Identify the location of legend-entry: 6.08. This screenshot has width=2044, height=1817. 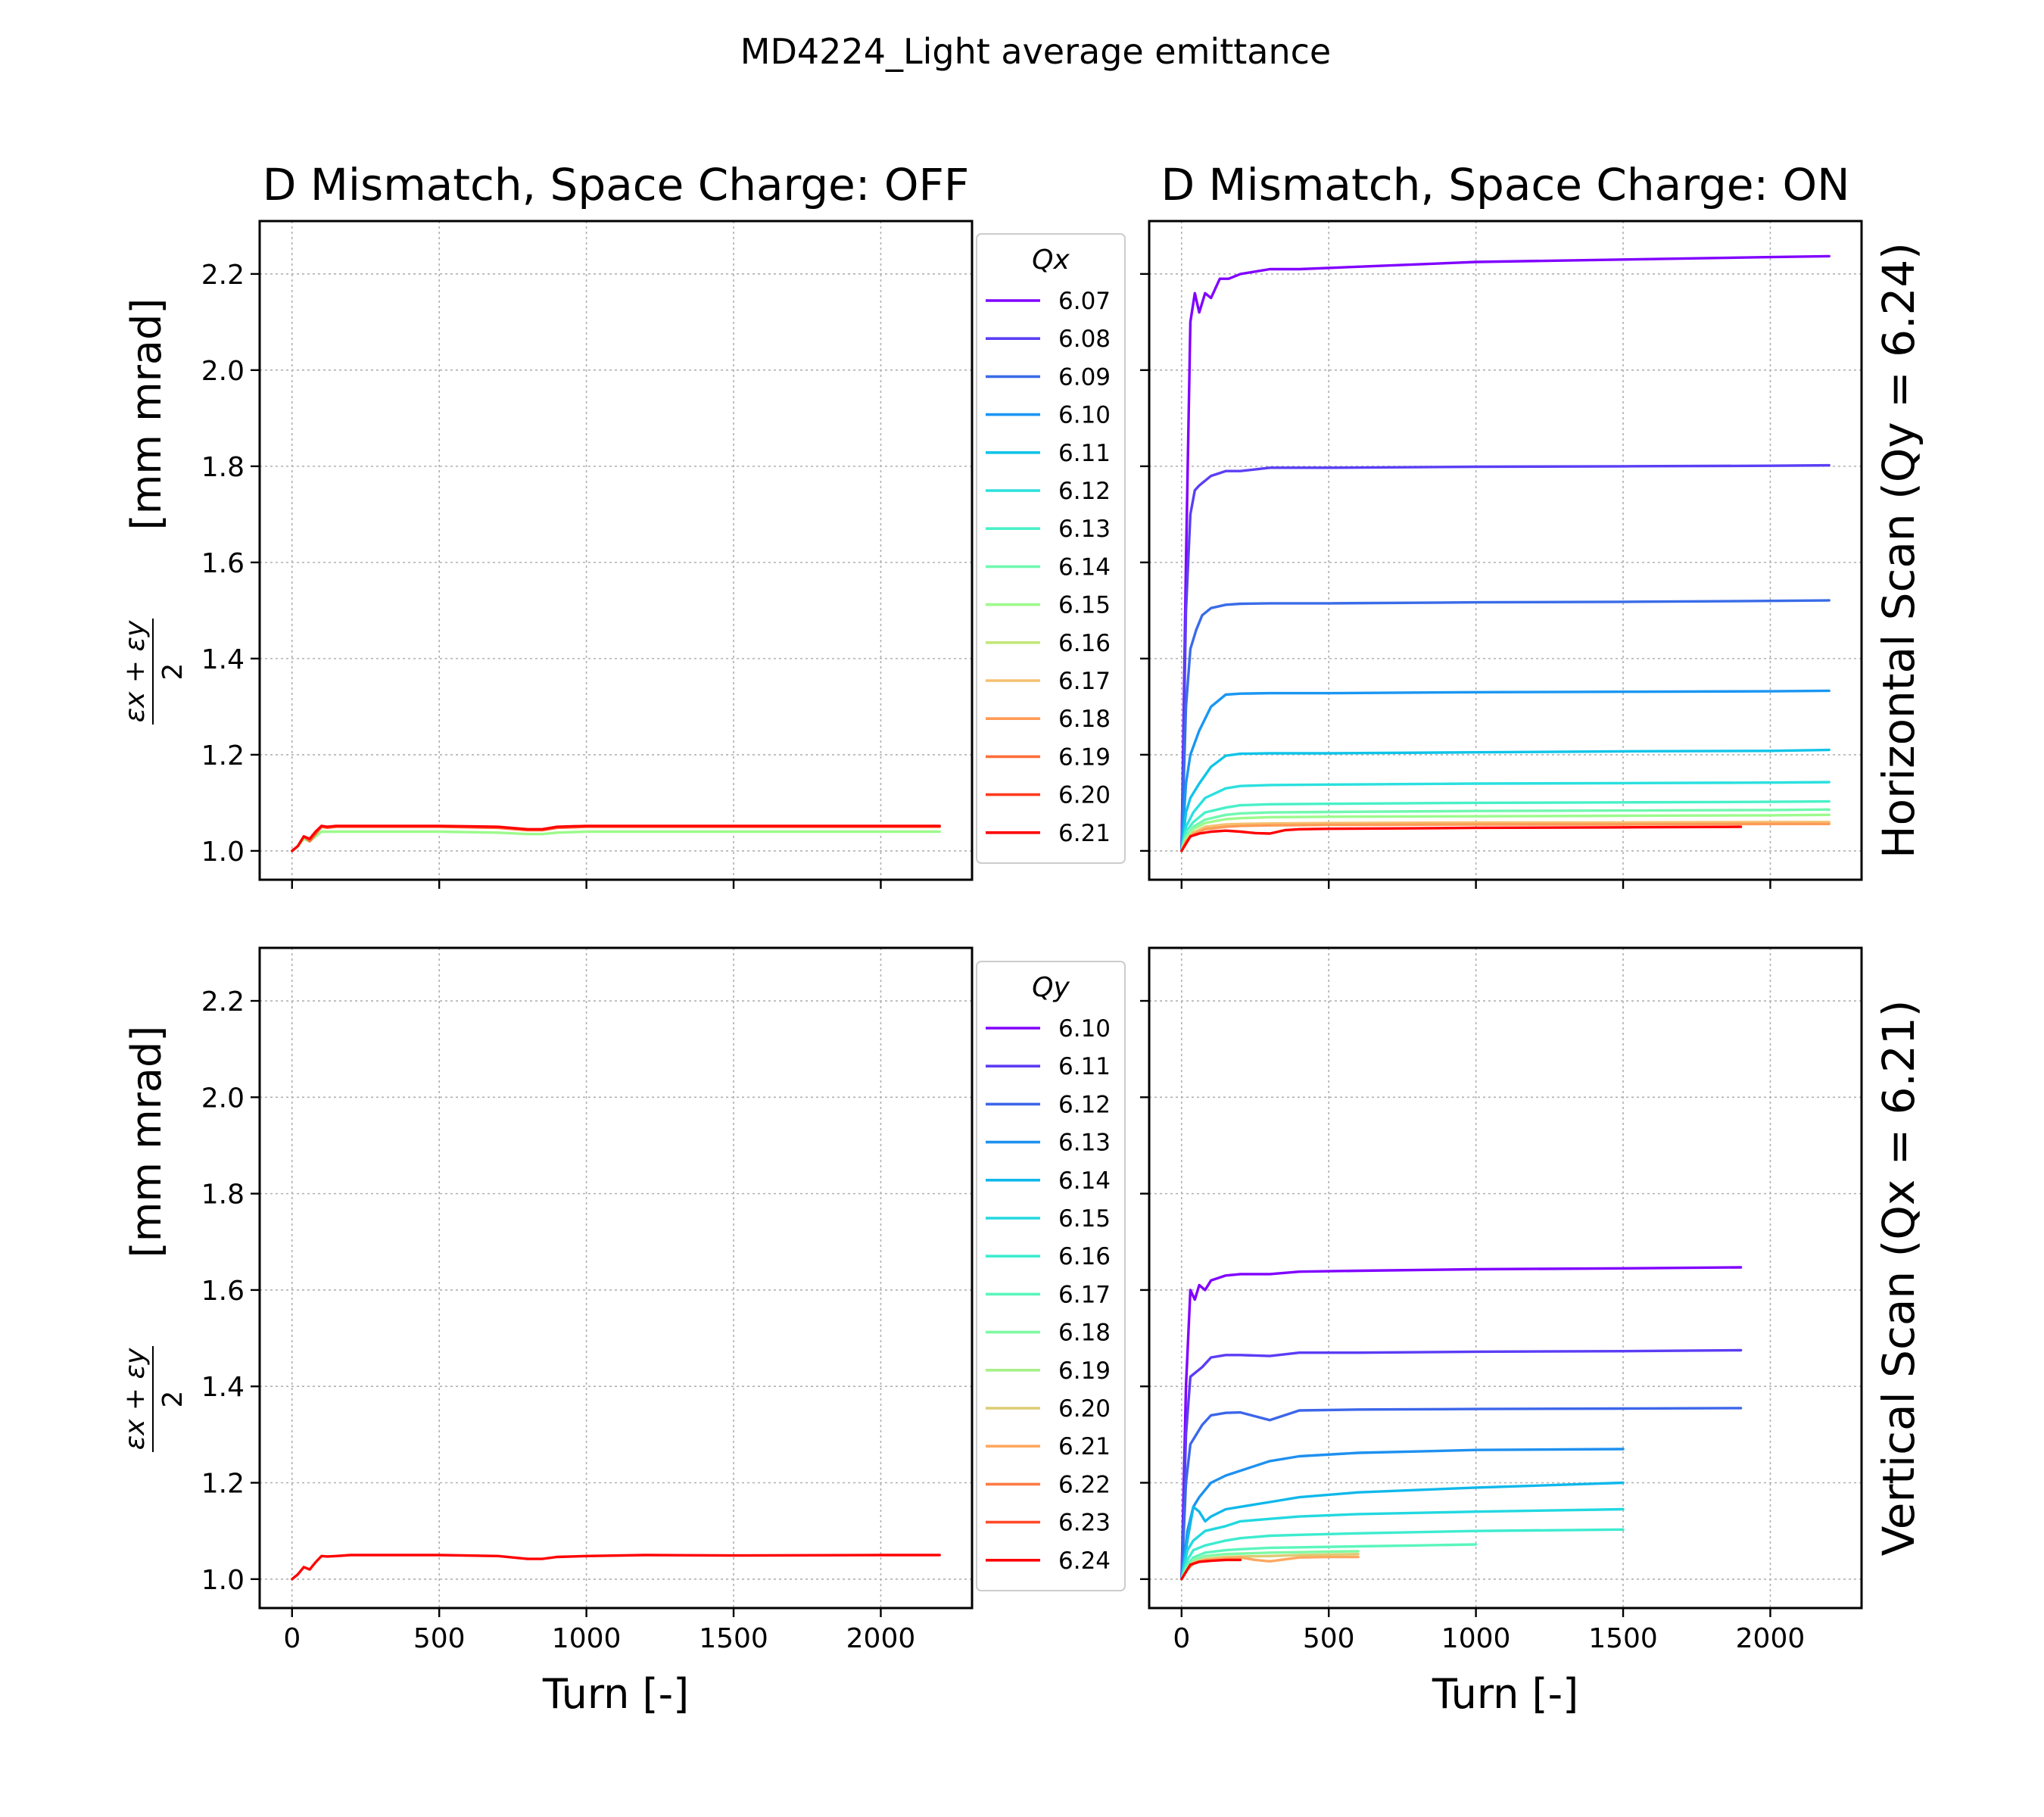
(1048, 339).